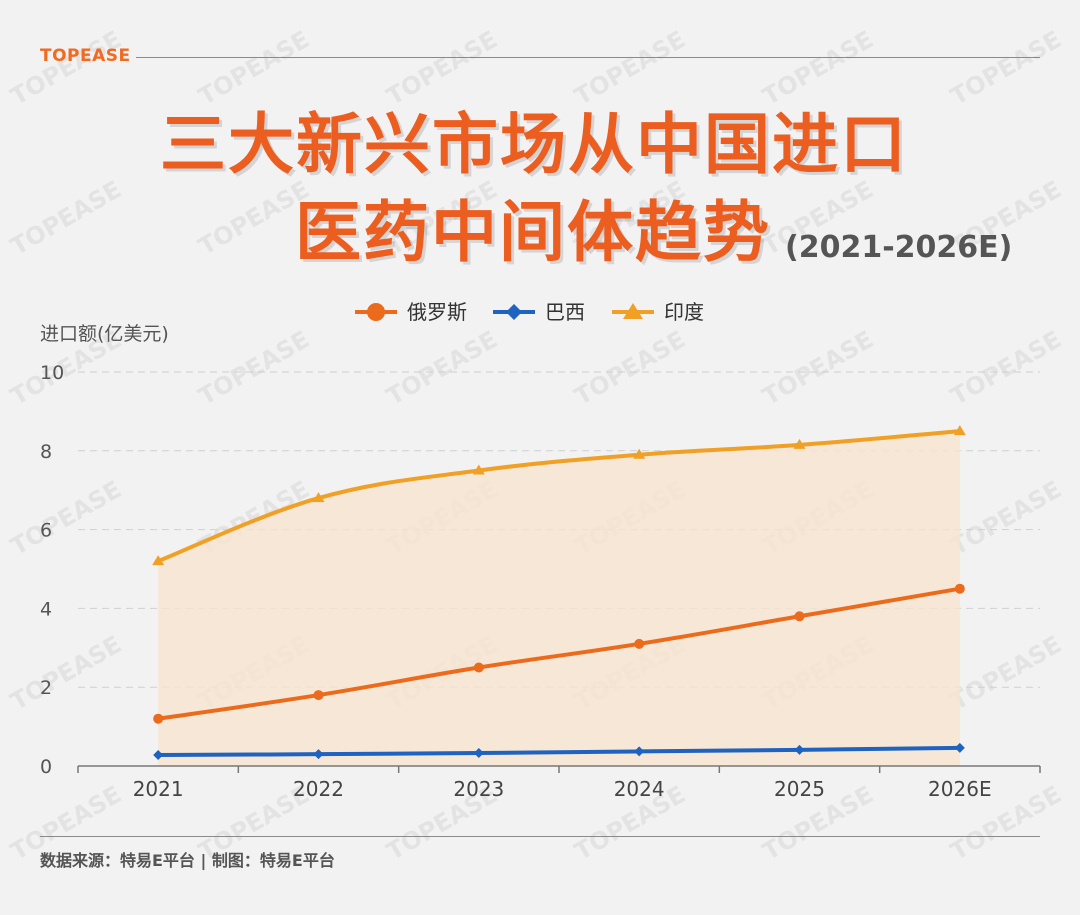 Image resolution: width=1080 pixels, height=915 pixels. What do you see at coordinates (46, 531) in the screenshot?
I see `y-tick-label: 6` at bounding box center [46, 531].